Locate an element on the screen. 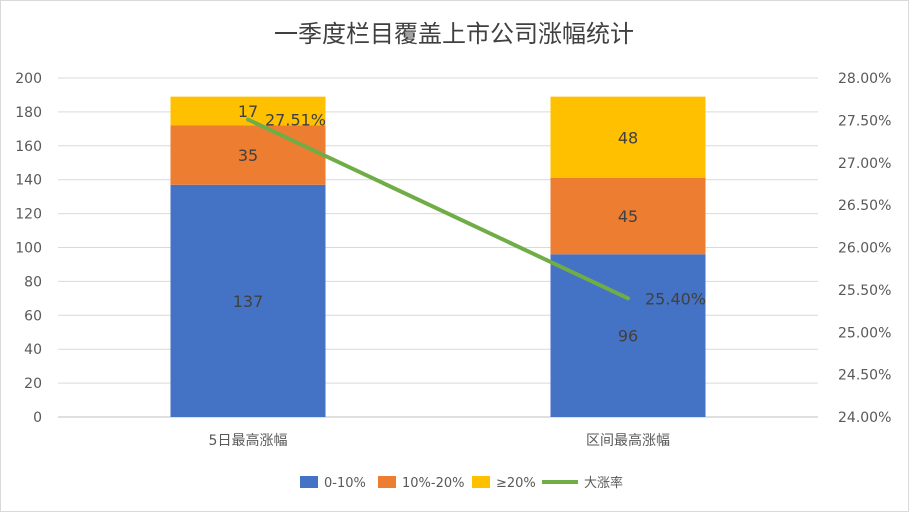  y2-tick-label: 24.50% is located at coordinates (864, 376).